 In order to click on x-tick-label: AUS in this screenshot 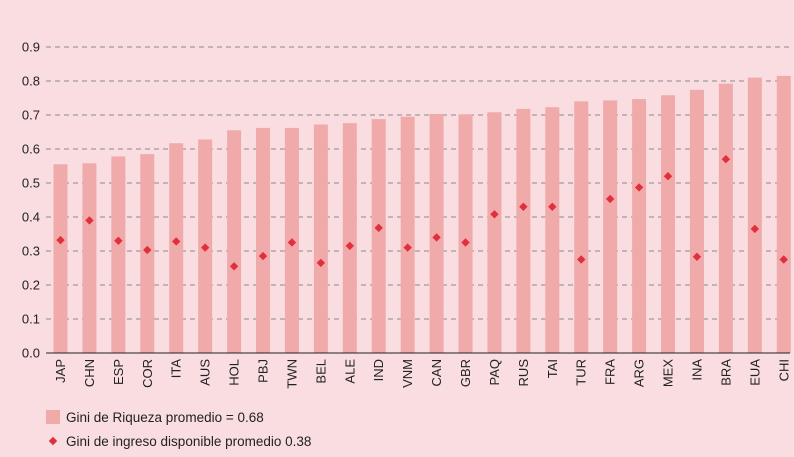, I will do `click(205, 372)`.